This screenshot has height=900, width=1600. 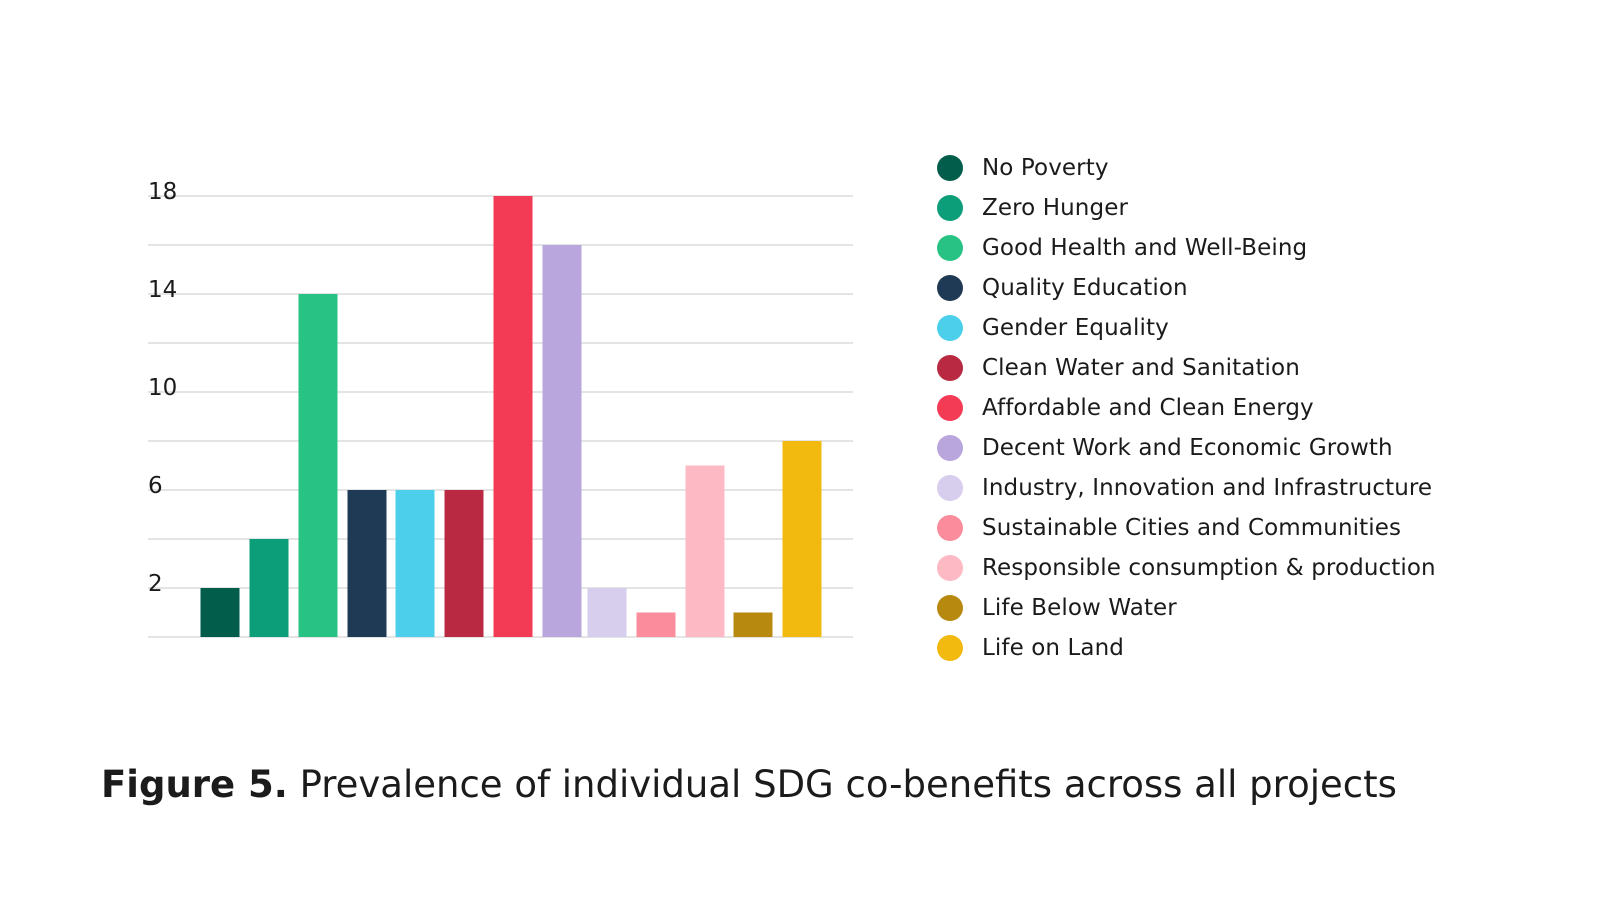 I want to click on bar-sustainable-cities-and-communities, so click(x=656, y=624).